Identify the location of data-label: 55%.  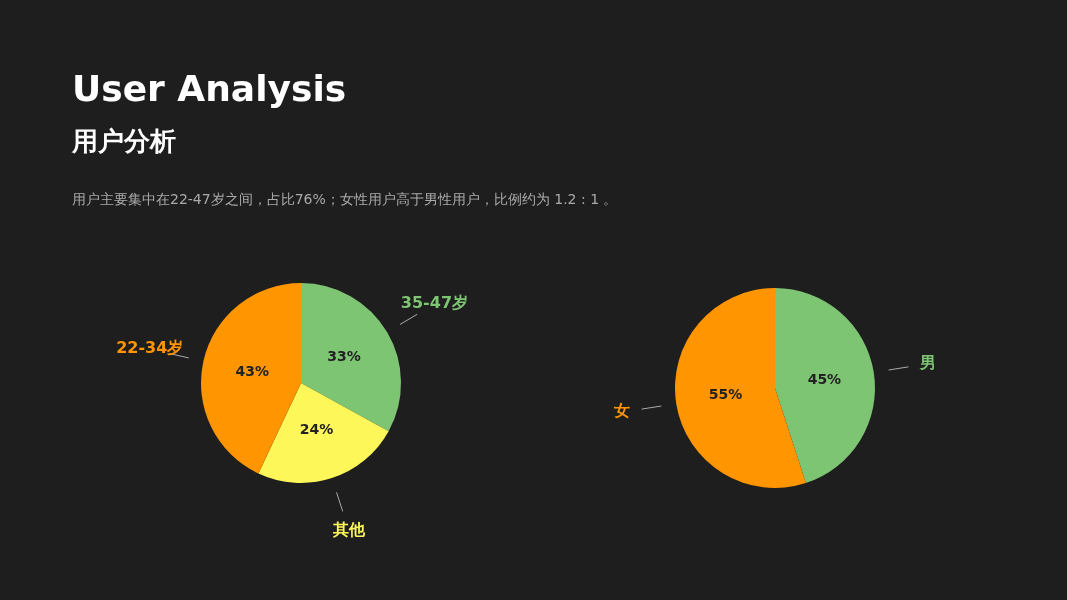
(725, 394).